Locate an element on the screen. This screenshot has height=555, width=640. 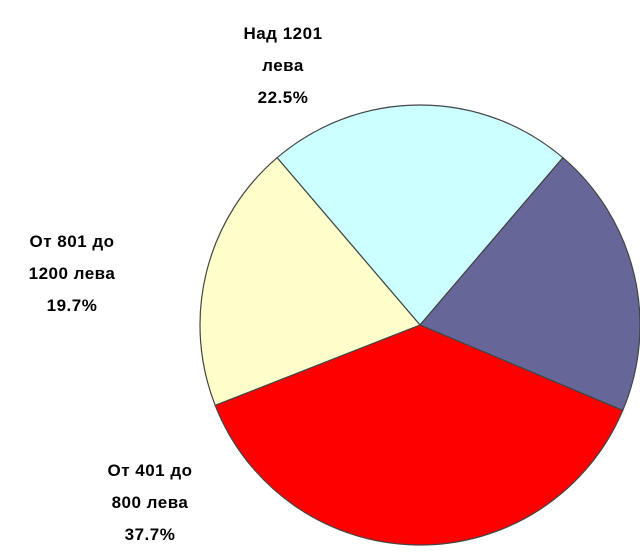
slice-label: От 401 до 800 лева 37.7% is located at coordinates (150, 503).